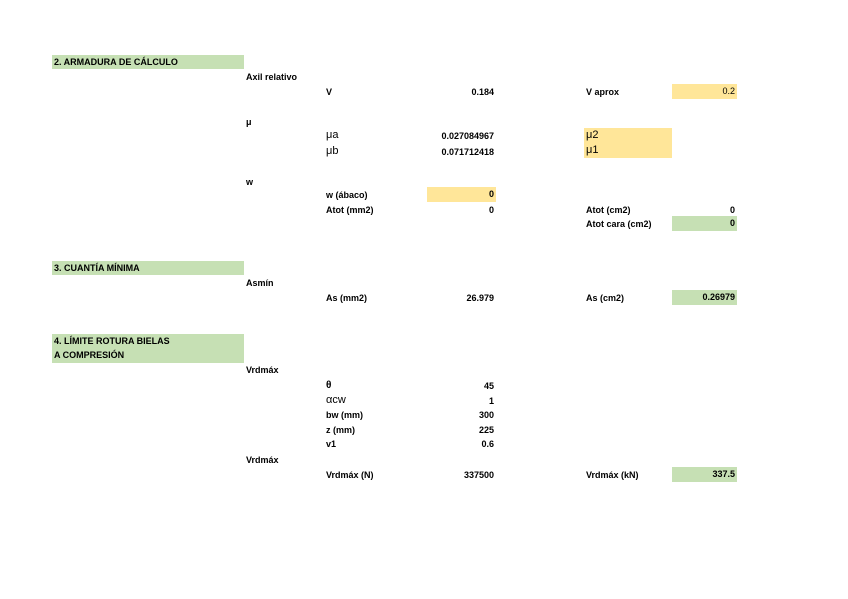  Describe the element at coordinates (336, 400) in the screenshot. I see `acw-label: αcw` at that location.